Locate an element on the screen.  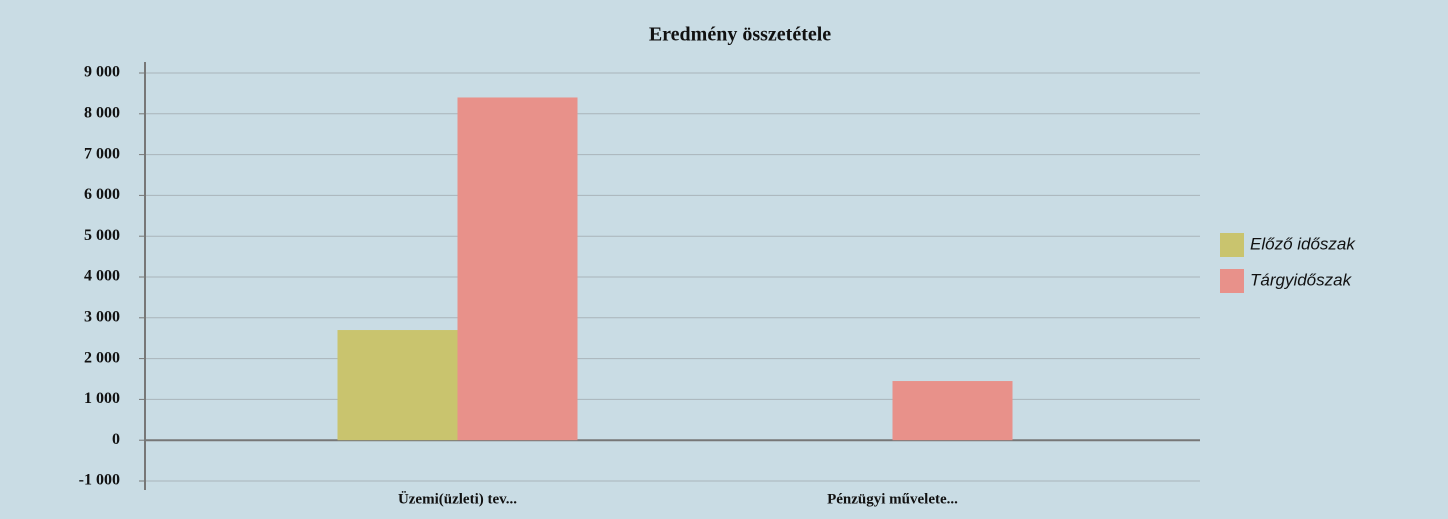
y-tick-label: 4 000 is located at coordinates (102, 276).